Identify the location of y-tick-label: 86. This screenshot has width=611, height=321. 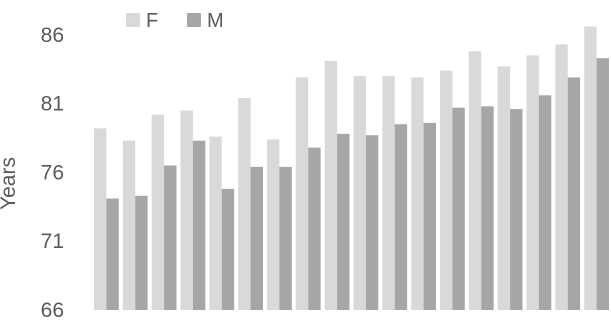
(52, 35).